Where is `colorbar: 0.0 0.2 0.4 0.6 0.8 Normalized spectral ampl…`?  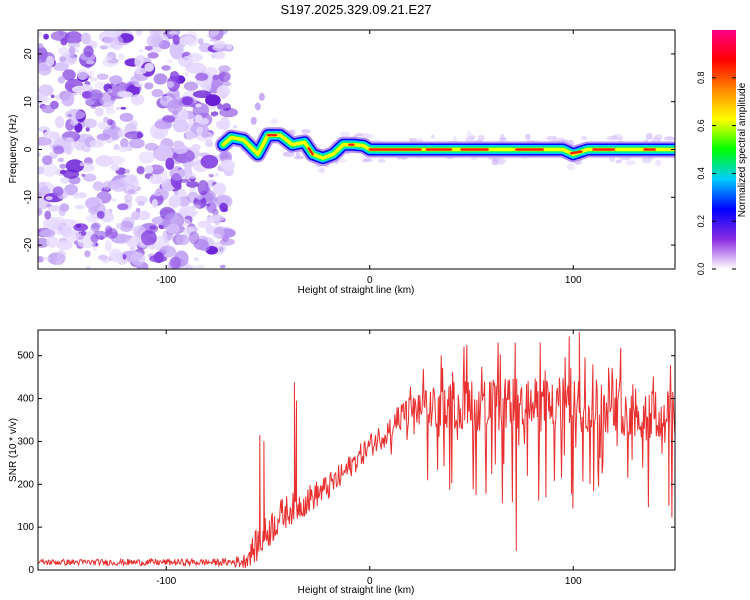
colorbar: 0.0 0.2 0.4 0.6 0.8 Normalized spectral ampl… is located at coordinates (722, 152).